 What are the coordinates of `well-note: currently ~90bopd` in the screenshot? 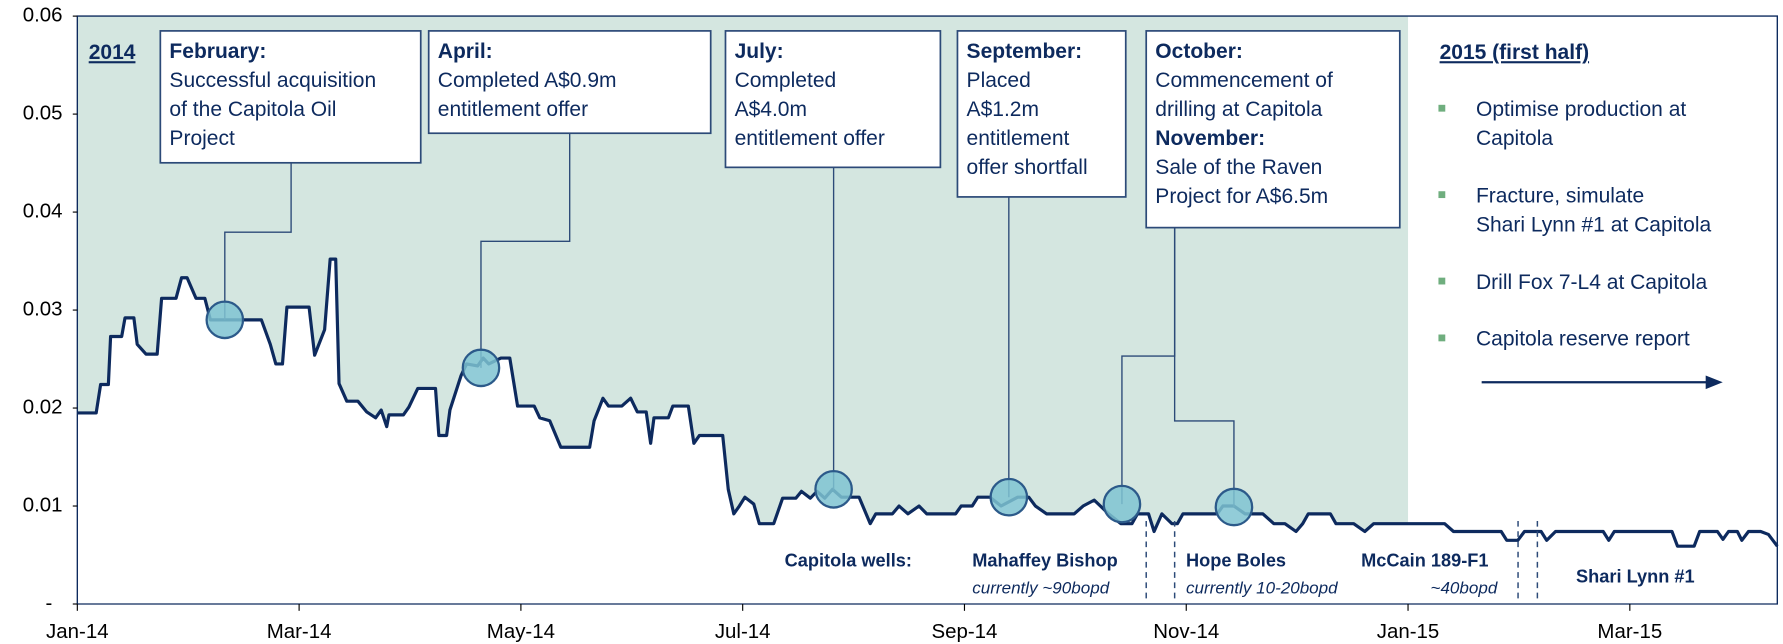 It's located at (1040, 588).